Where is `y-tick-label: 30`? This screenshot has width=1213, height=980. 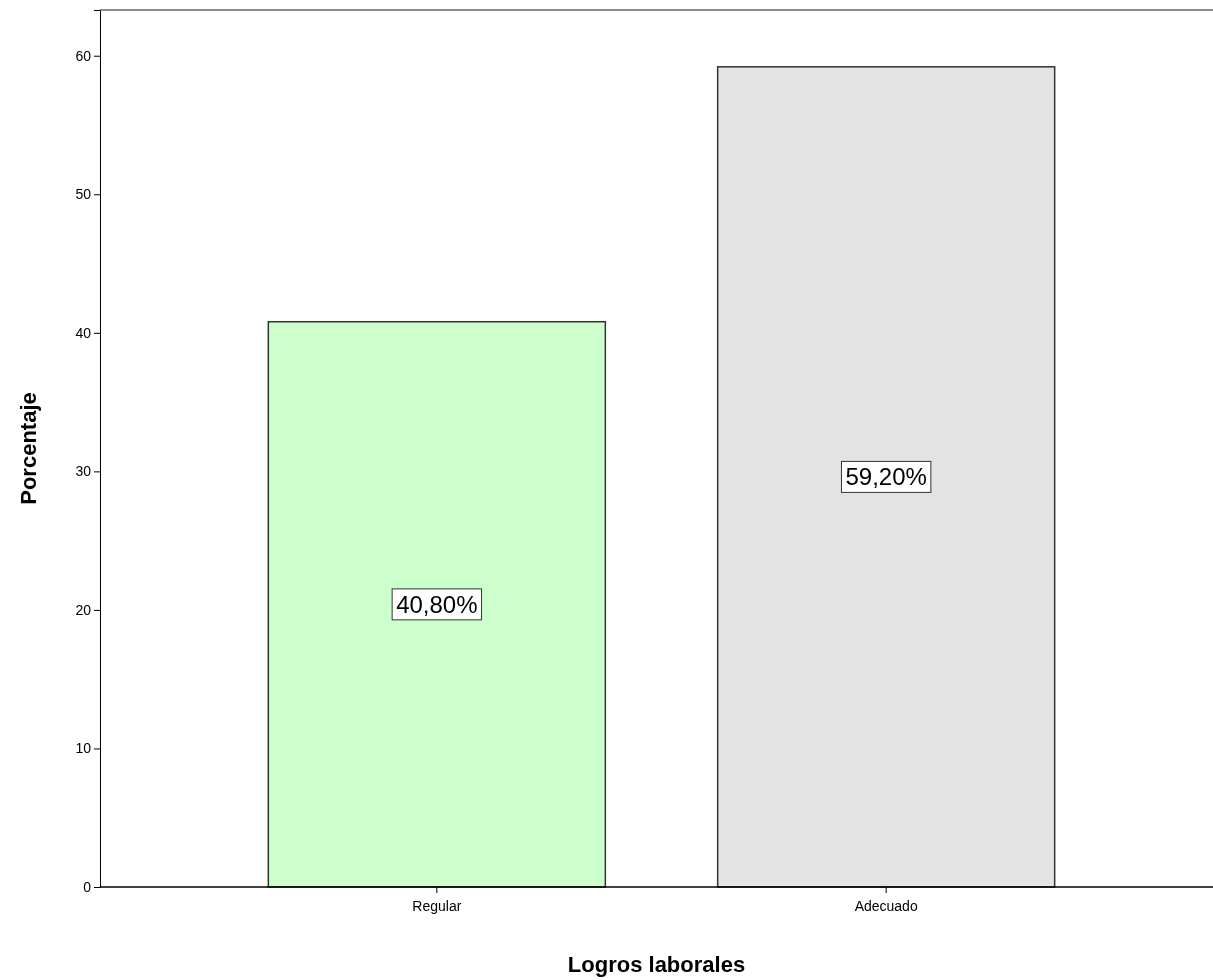
y-tick-label: 30 is located at coordinates (83, 471).